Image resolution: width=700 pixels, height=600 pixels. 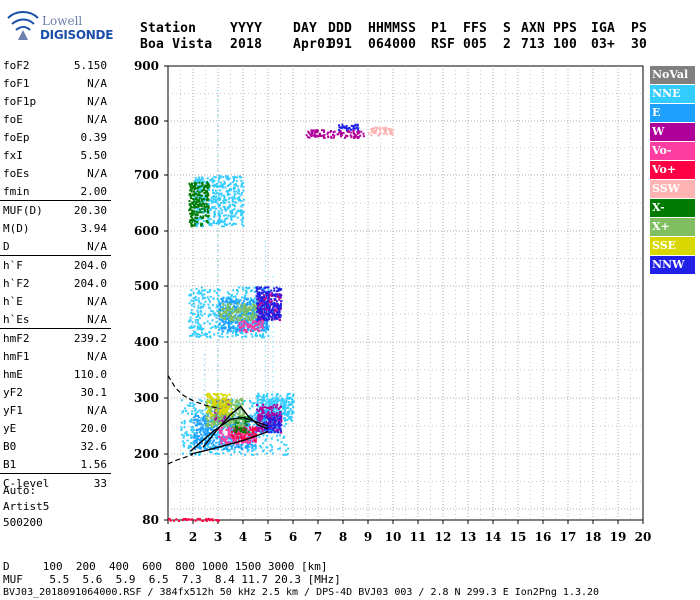 What do you see at coordinates (146, 398) in the screenshot?
I see `y-tick-label: 300` at bounding box center [146, 398].